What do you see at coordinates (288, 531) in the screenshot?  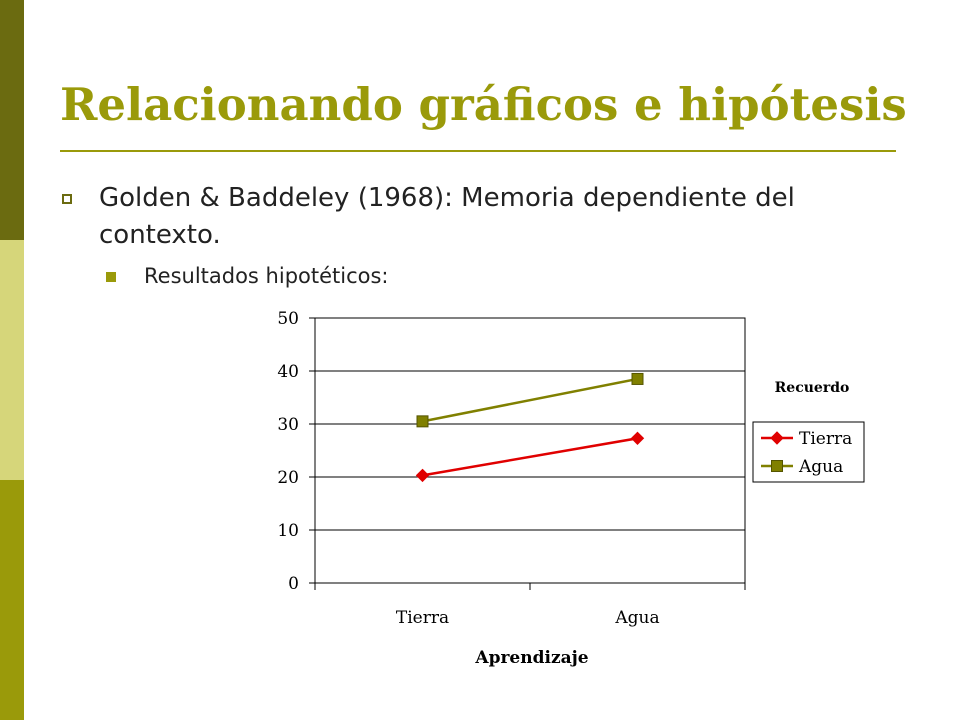 I see `y-tick-label: 10` at bounding box center [288, 531].